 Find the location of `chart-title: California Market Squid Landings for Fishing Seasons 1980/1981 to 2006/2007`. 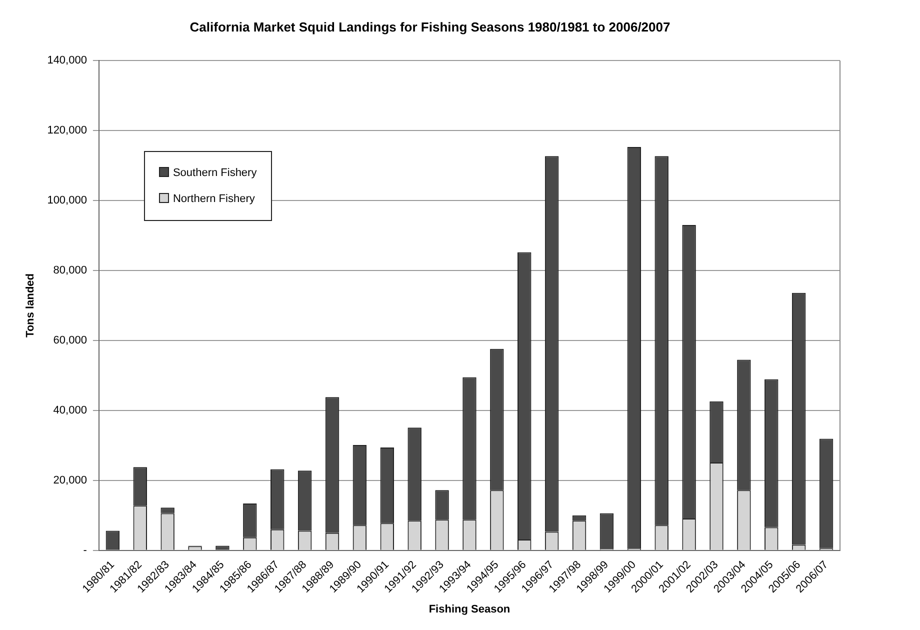

chart-title: California Market Squid Landings for Fishing Seasons 1980/1981 to 2006/2007 is located at coordinates (430, 26).